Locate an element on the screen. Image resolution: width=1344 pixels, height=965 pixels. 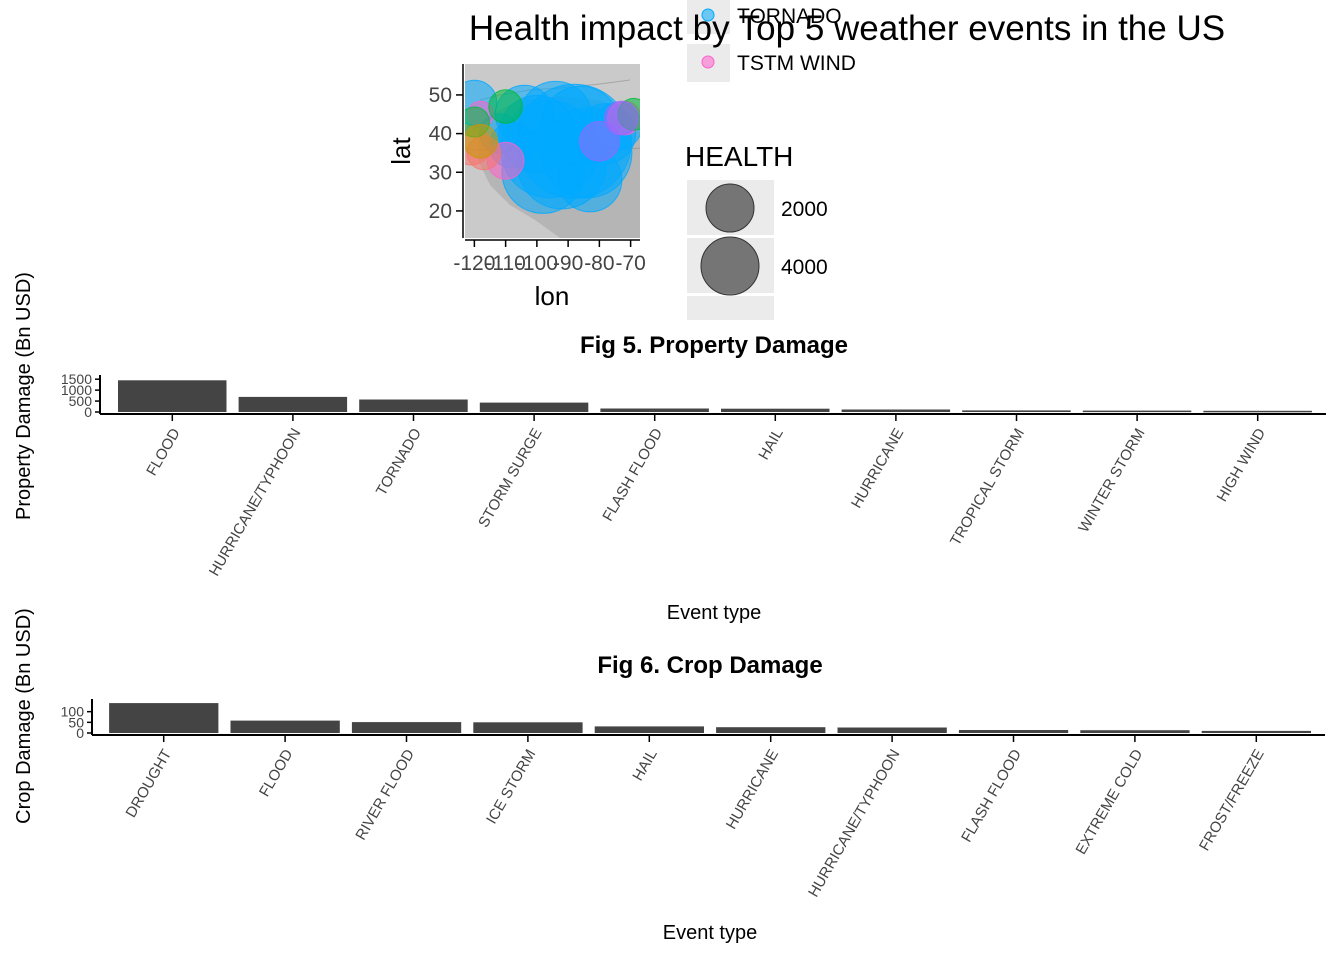
x-tick-label: DROUGHT is located at coordinates (149, 784).